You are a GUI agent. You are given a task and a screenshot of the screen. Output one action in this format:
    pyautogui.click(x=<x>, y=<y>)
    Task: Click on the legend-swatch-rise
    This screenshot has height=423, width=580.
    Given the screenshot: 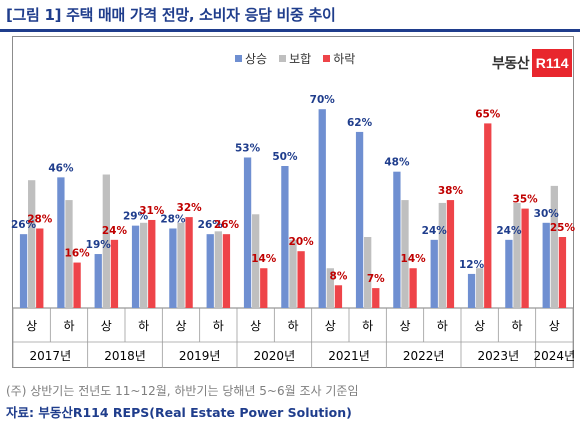 What is the action you would take?
    pyautogui.click(x=238, y=58)
    